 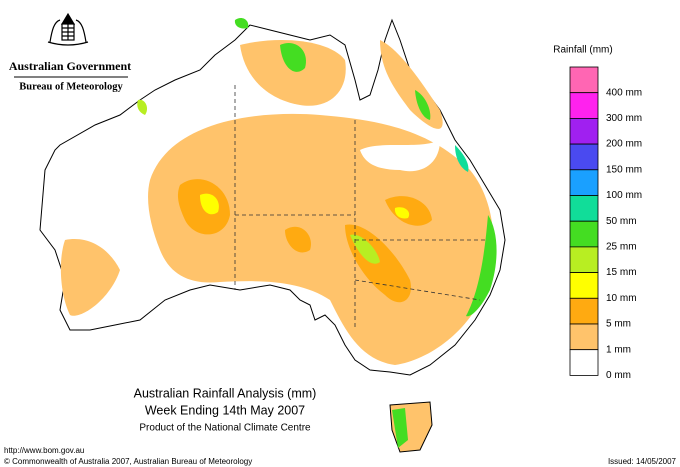 What do you see at coordinates (70, 66) in the screenshot?
I see `government-name: Australian Government` at bounding box center [70, 66].